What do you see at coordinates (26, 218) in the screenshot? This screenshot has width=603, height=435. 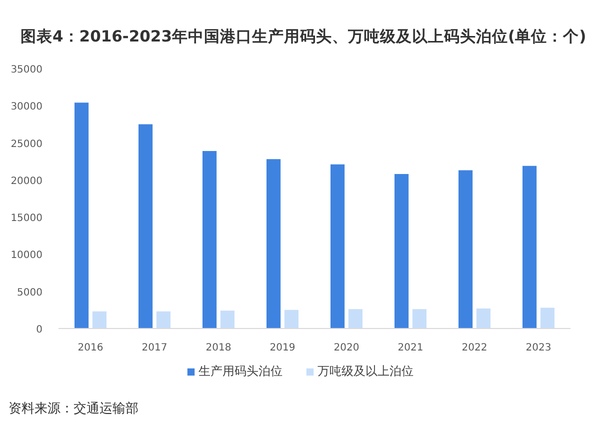 I see `y-tick-label: 15000` at bounding box center [26, 218].